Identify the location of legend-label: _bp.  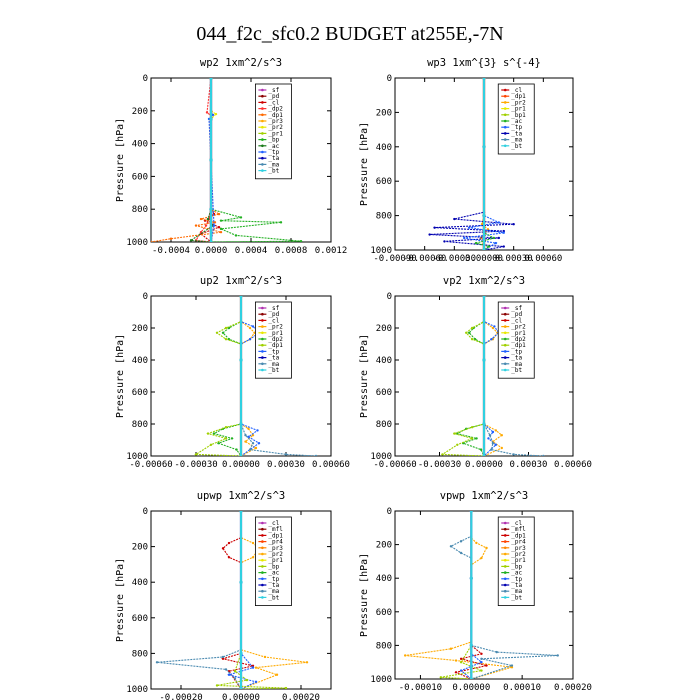
(273, 140).